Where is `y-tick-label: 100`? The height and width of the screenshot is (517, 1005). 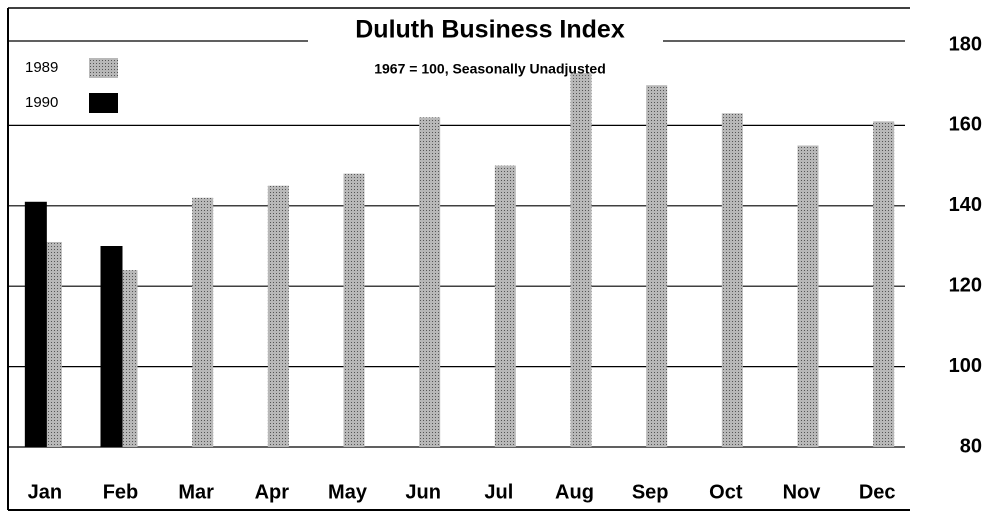
y-tick-label: 100 is located at coordinates (965, 366).